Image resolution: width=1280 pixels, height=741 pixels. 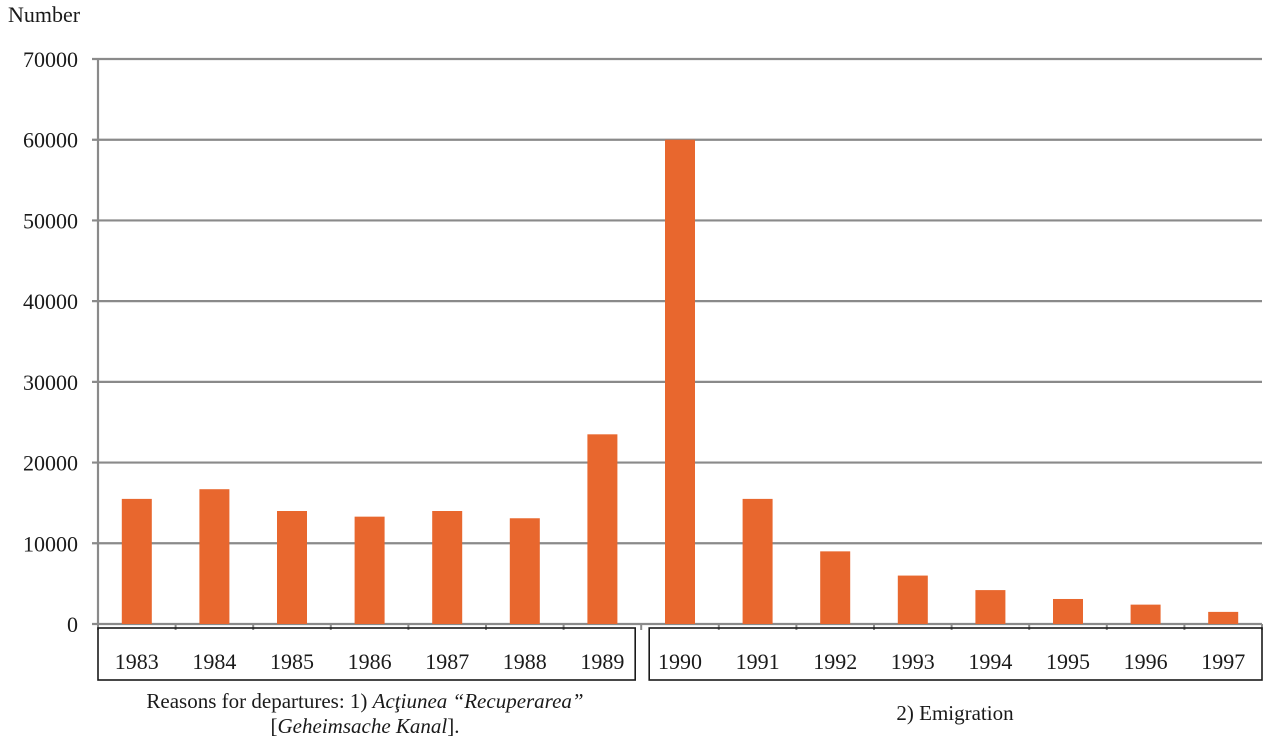 I want to click on x-tick-label: 1996, so click(x=1146, y=661).